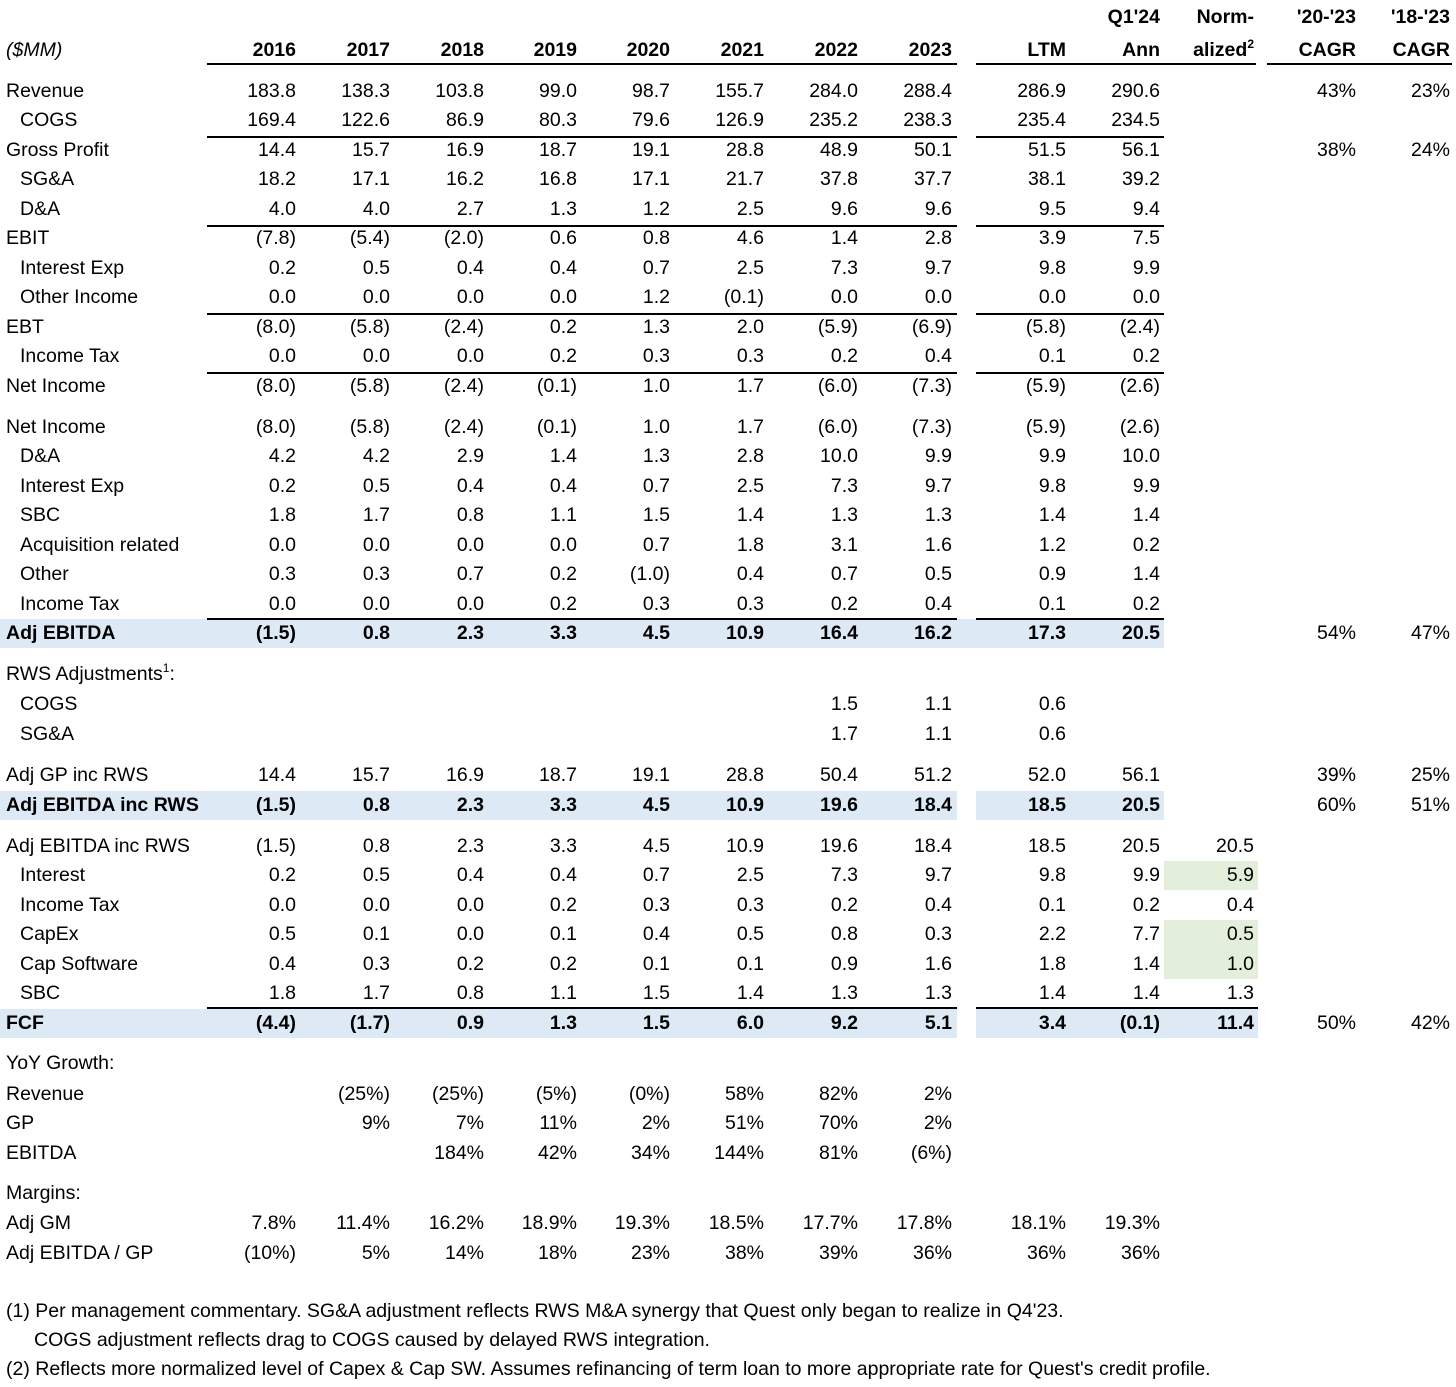 This screenshot has width=1456, height=1387. I want to click on cell-sbc-2-0: 1.8, so click(282, 993).